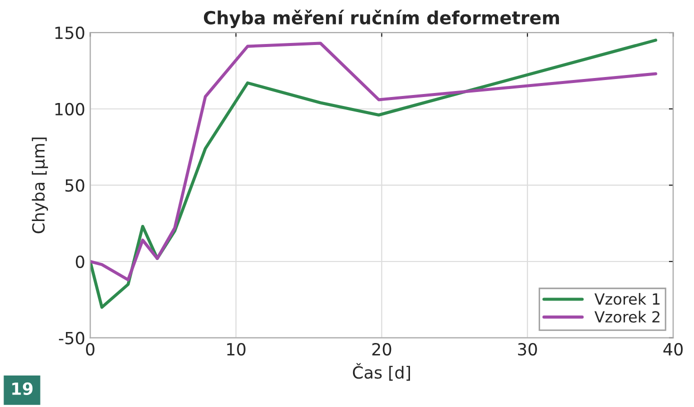 The width and height of the screenshot is (694, 407). Describe the element at coordinates (40, 186) in the screenshot. I see `y-axis-title: Chyba [μm]` at that location.